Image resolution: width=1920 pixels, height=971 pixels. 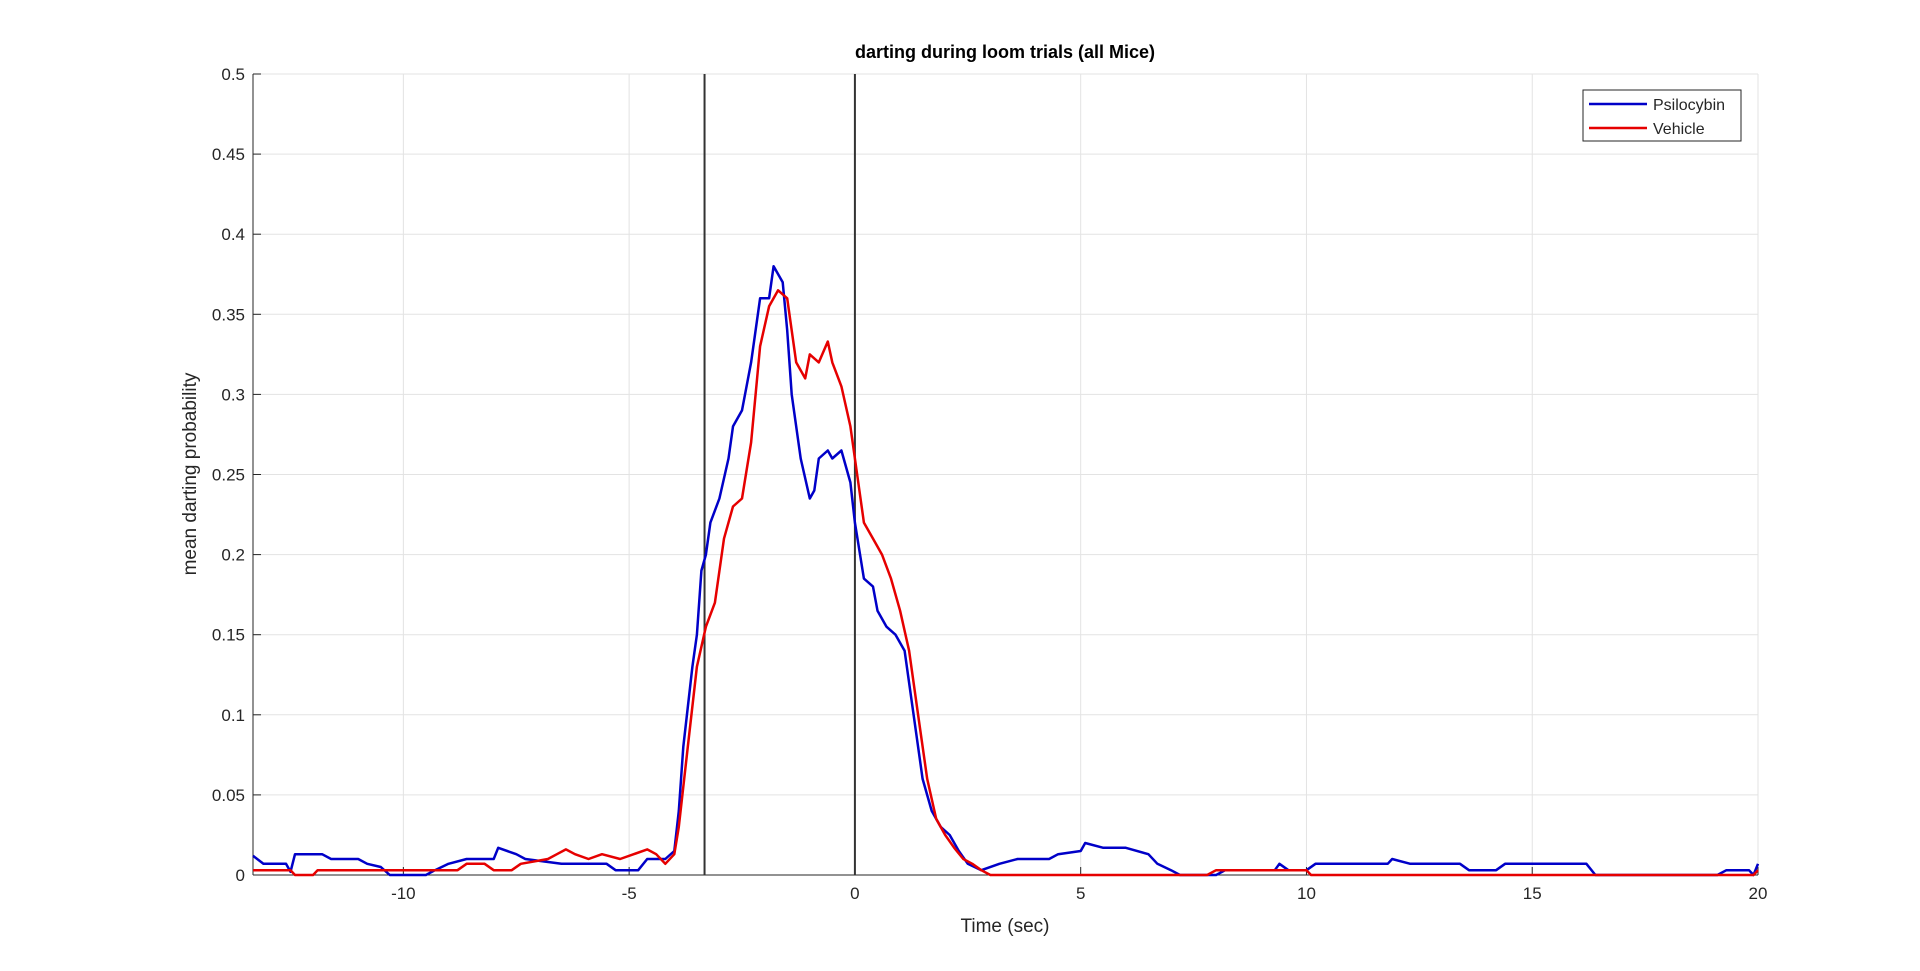 What do you see at coordinates (228, 475) in the screenshot?
I see `y-tick-label: 0.25` at bounding box center [228, 475].